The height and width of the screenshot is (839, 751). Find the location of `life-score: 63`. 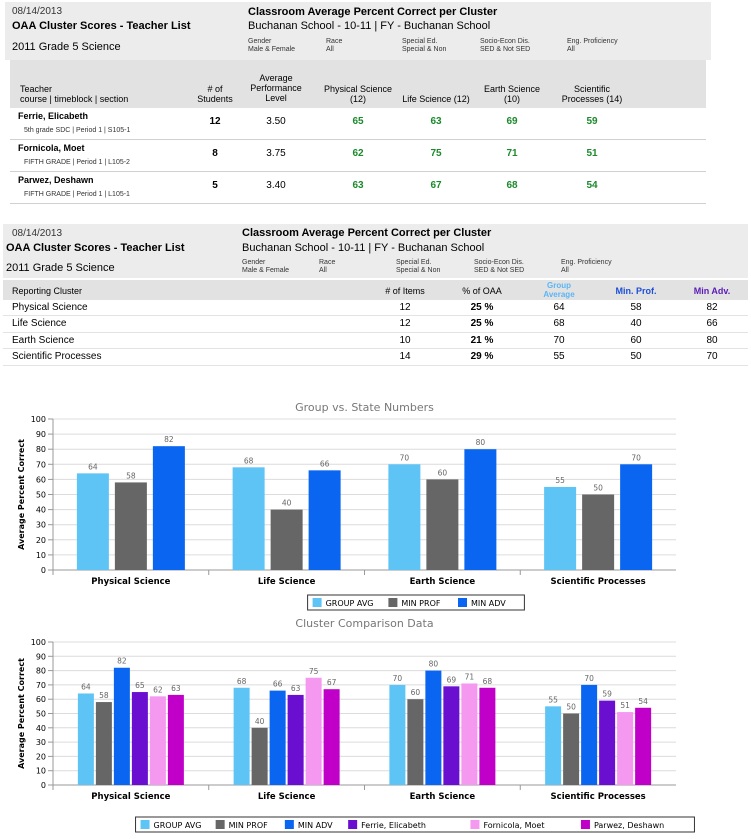

life-score: 63 is located at coordinates (436, 121).